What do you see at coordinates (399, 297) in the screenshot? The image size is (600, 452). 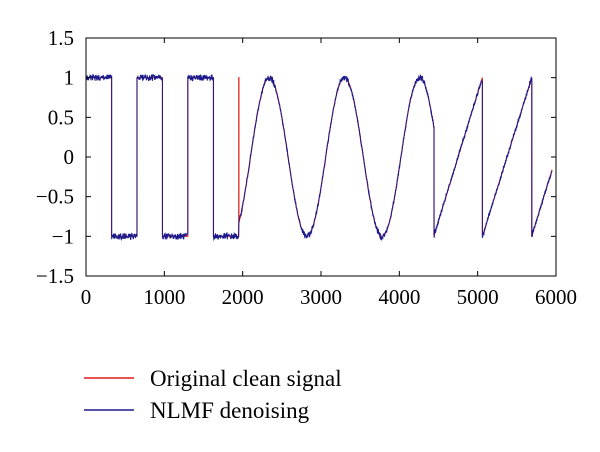 I see `x-tick-label: 4000` at bounding box center [399, 297].